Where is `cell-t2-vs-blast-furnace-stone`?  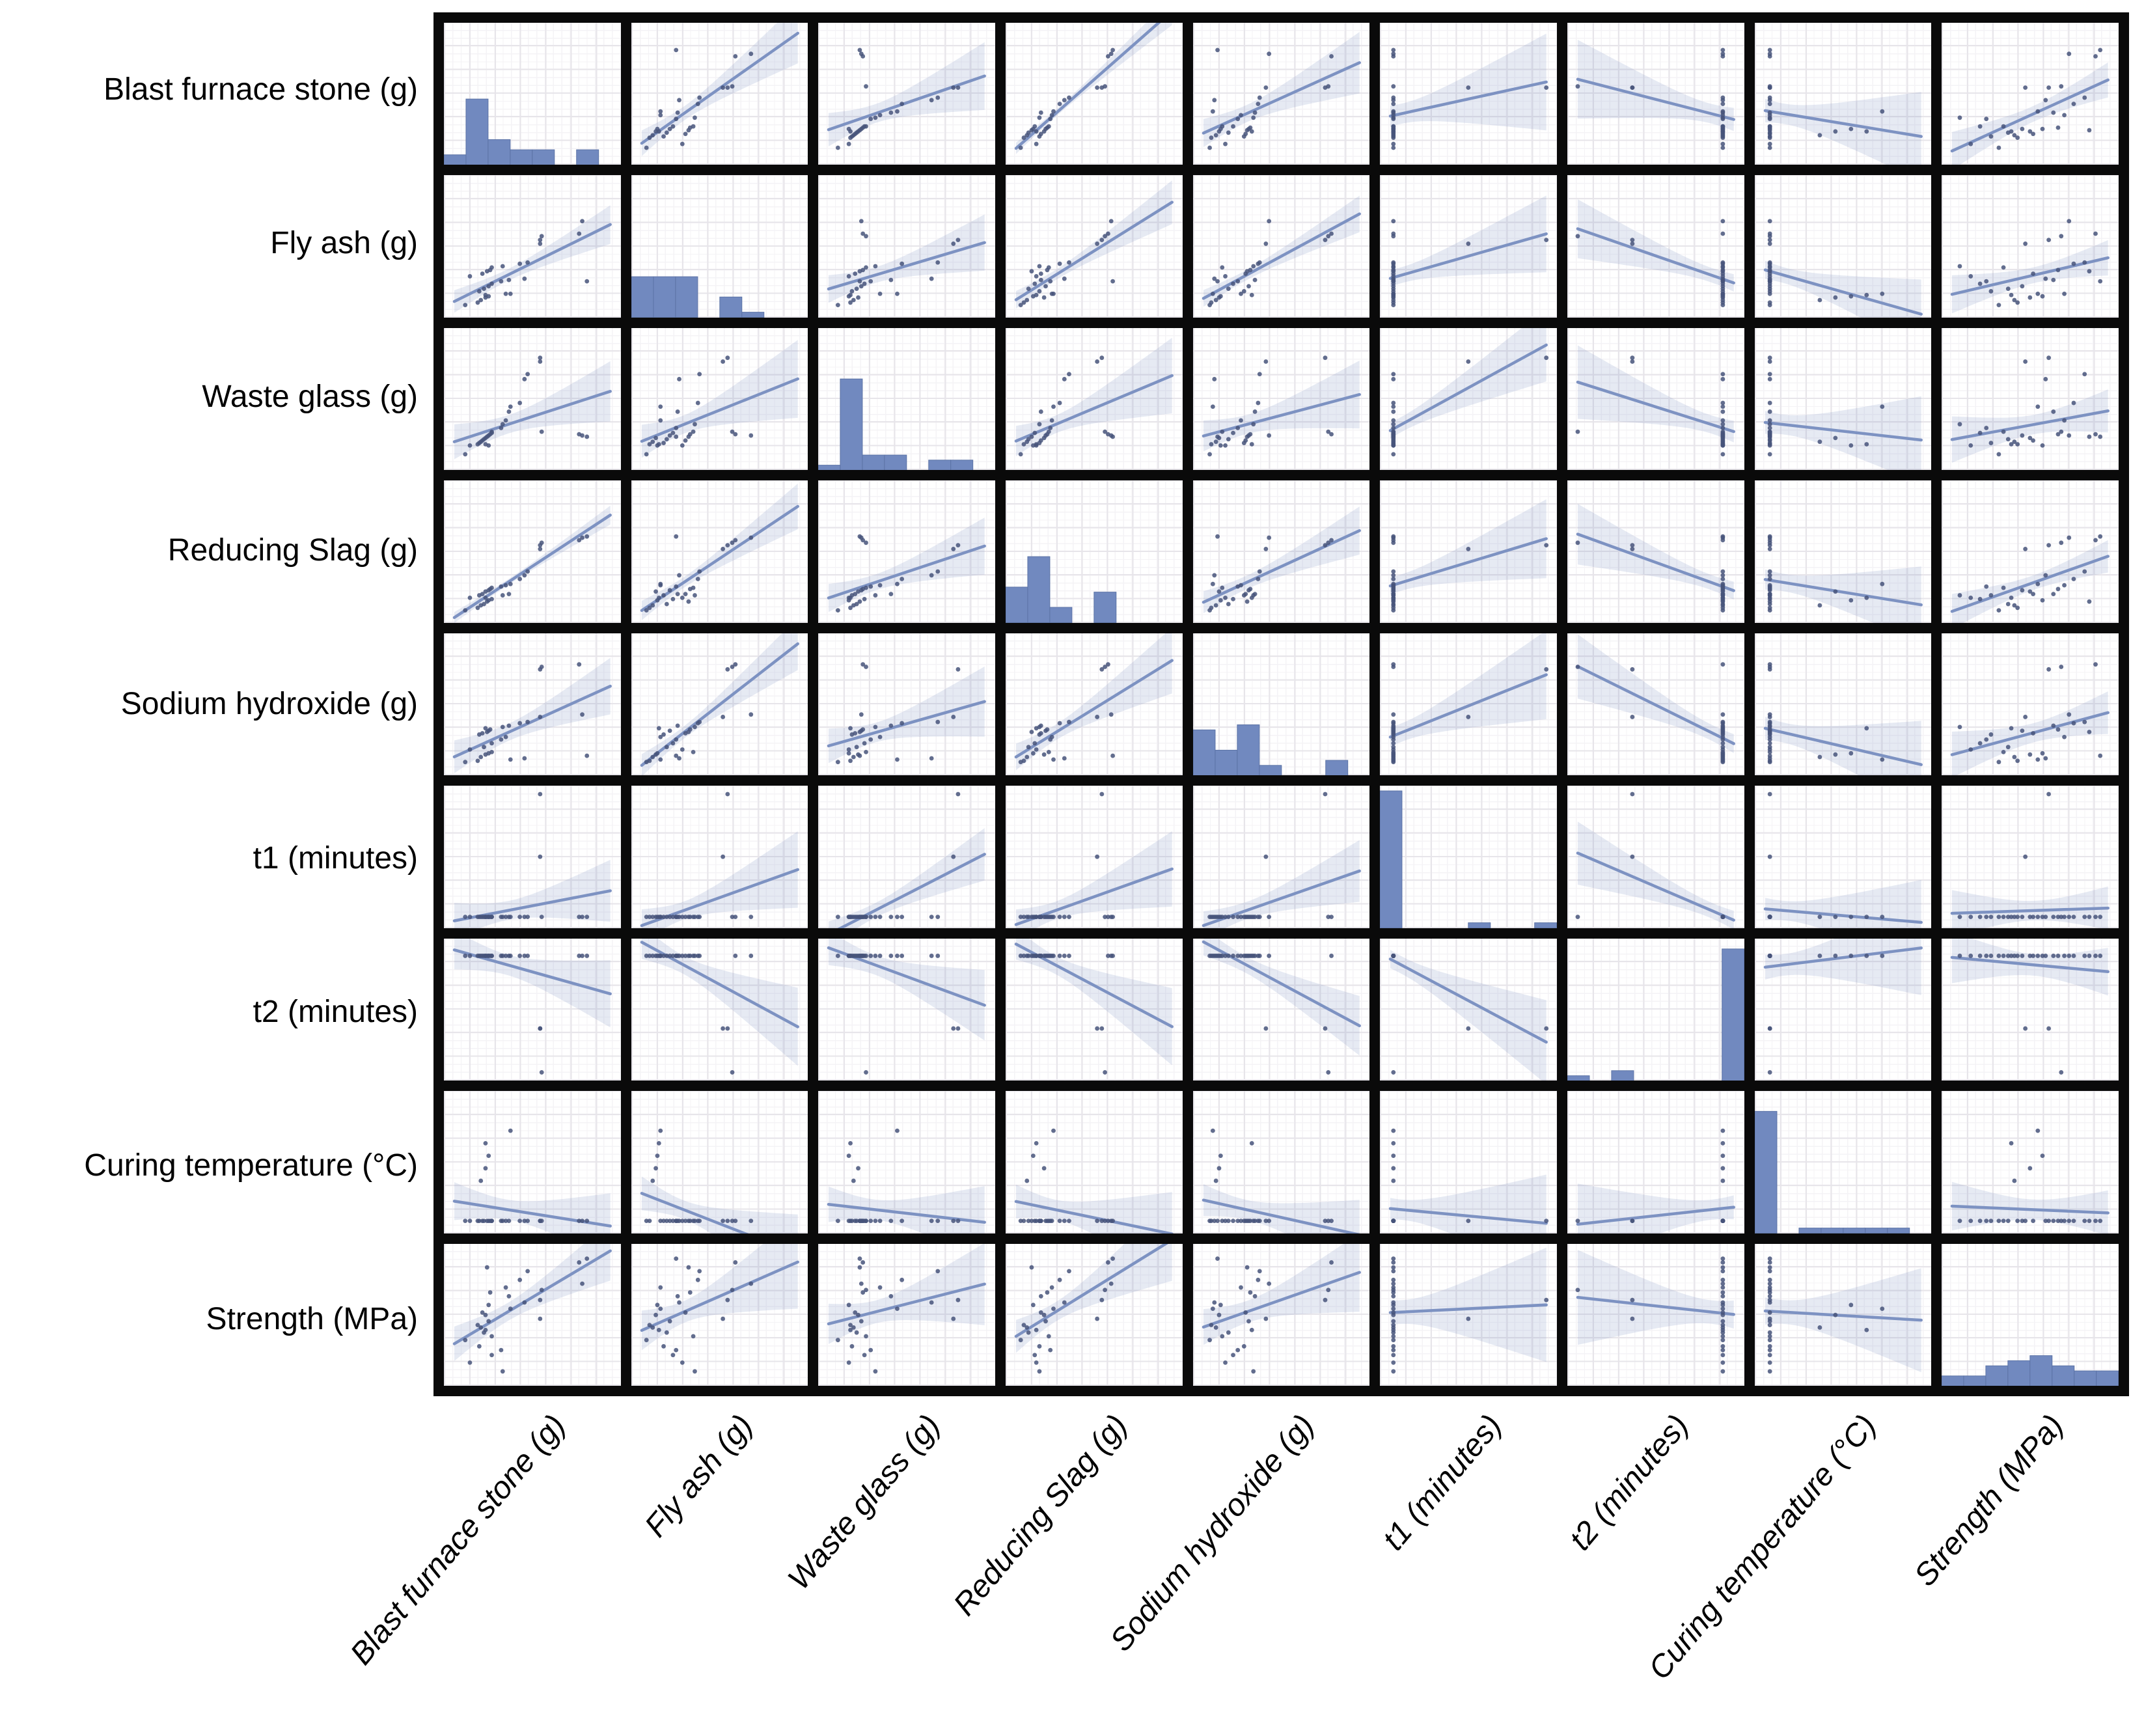 cell-t2-vs-blast-furnace-stone is located at coordinates (533, 1010).